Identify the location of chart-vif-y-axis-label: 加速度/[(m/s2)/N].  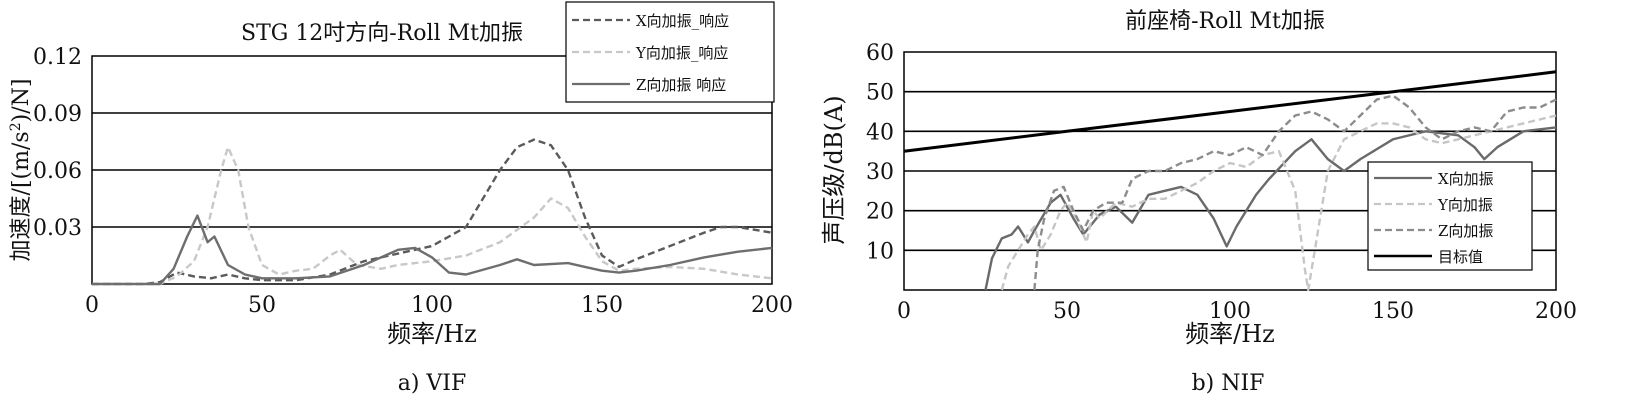
(21, 170).